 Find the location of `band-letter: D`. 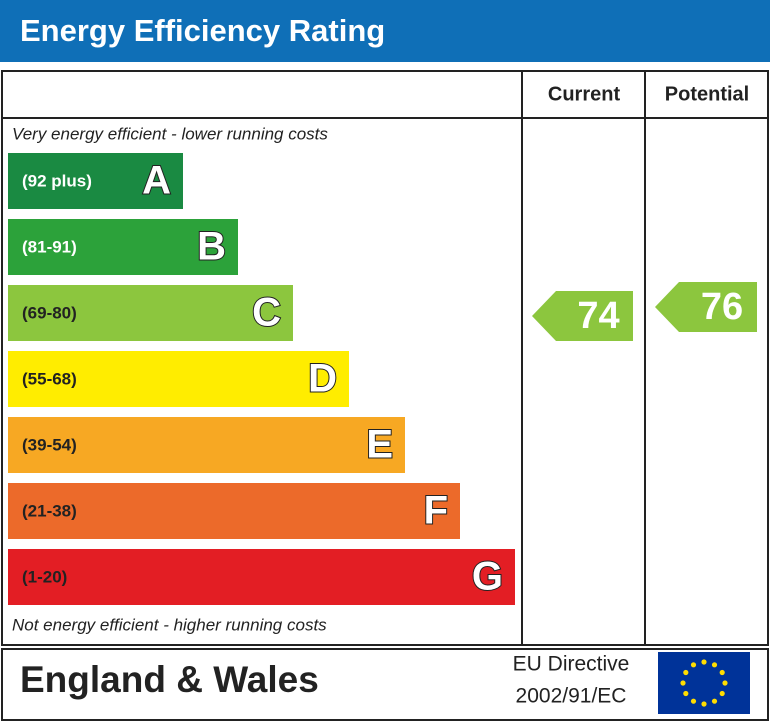

band-letter: D is located at coordinates (322, 379).